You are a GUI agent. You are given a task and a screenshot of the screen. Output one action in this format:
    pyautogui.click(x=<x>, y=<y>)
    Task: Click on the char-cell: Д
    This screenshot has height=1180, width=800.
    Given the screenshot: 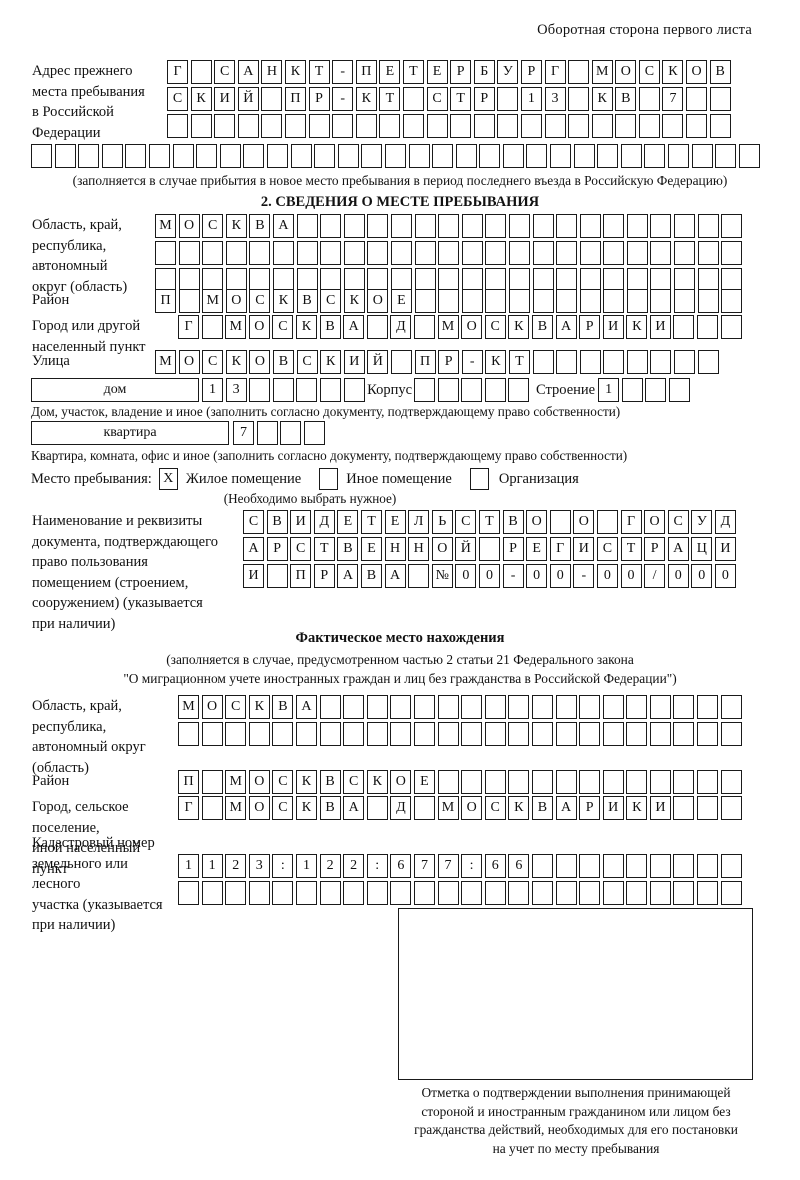 What is the action you would take?
    pyautogui.click(x=324, y=522)
    